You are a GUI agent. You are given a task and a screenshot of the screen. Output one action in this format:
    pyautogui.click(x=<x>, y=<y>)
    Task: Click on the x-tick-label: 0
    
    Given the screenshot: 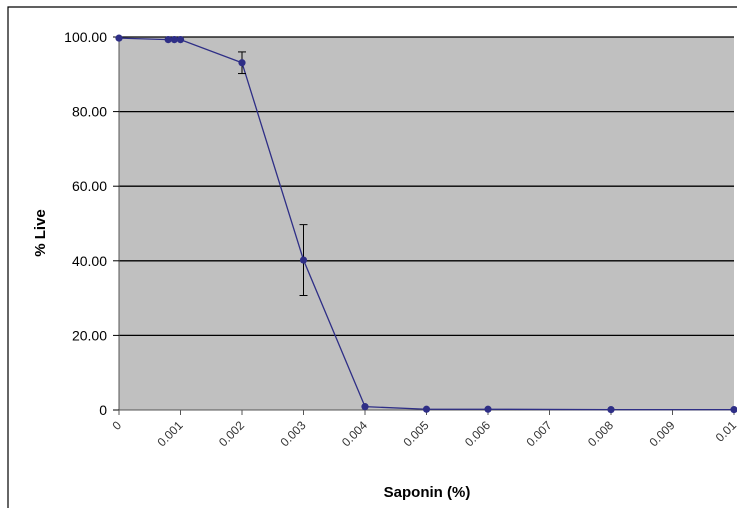 What is the action you would take?
    pyautogui.click(x=116, y=425)
    